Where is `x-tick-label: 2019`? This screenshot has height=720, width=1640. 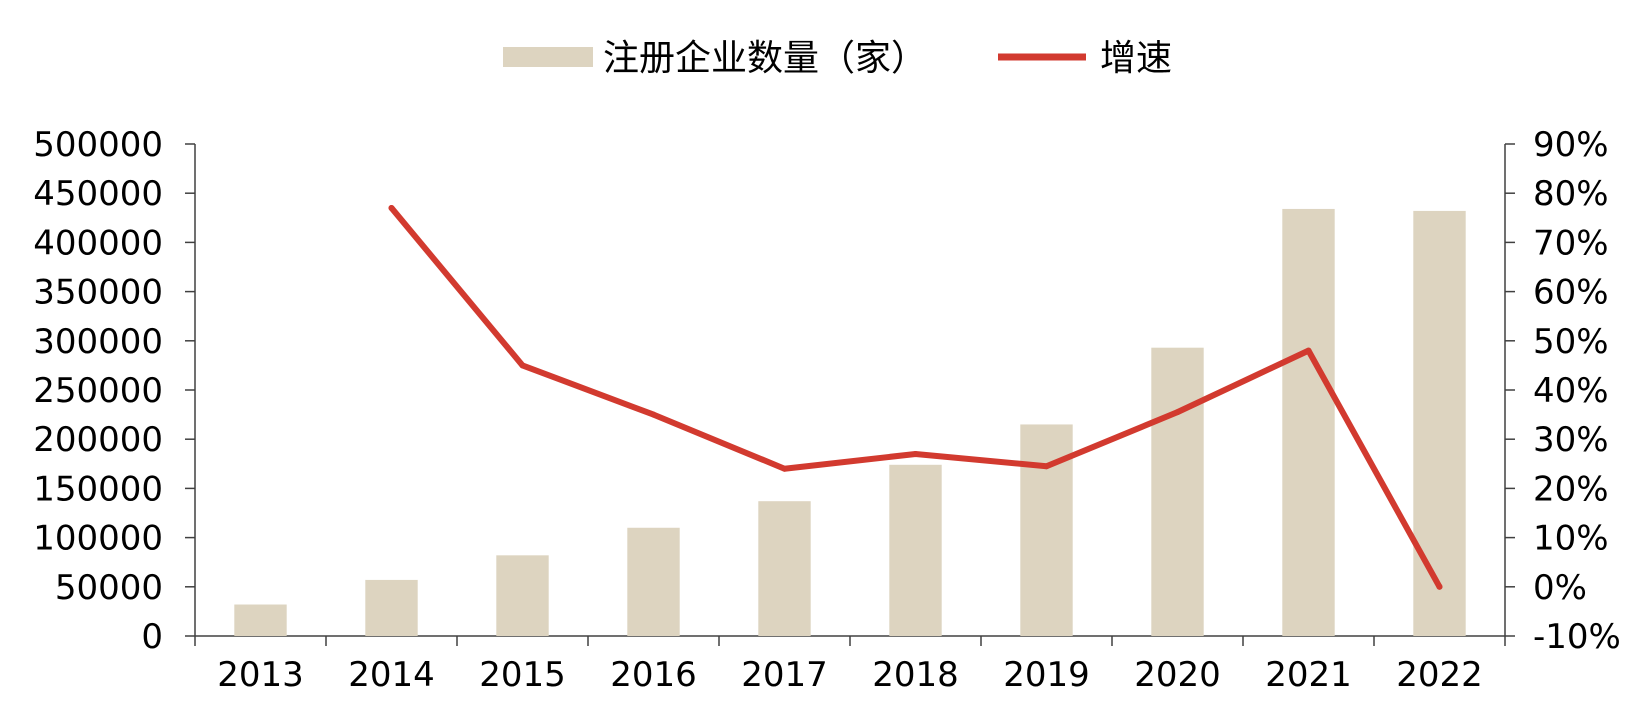
x-tick-label: 2019 is located at coordinates (1046, 675).